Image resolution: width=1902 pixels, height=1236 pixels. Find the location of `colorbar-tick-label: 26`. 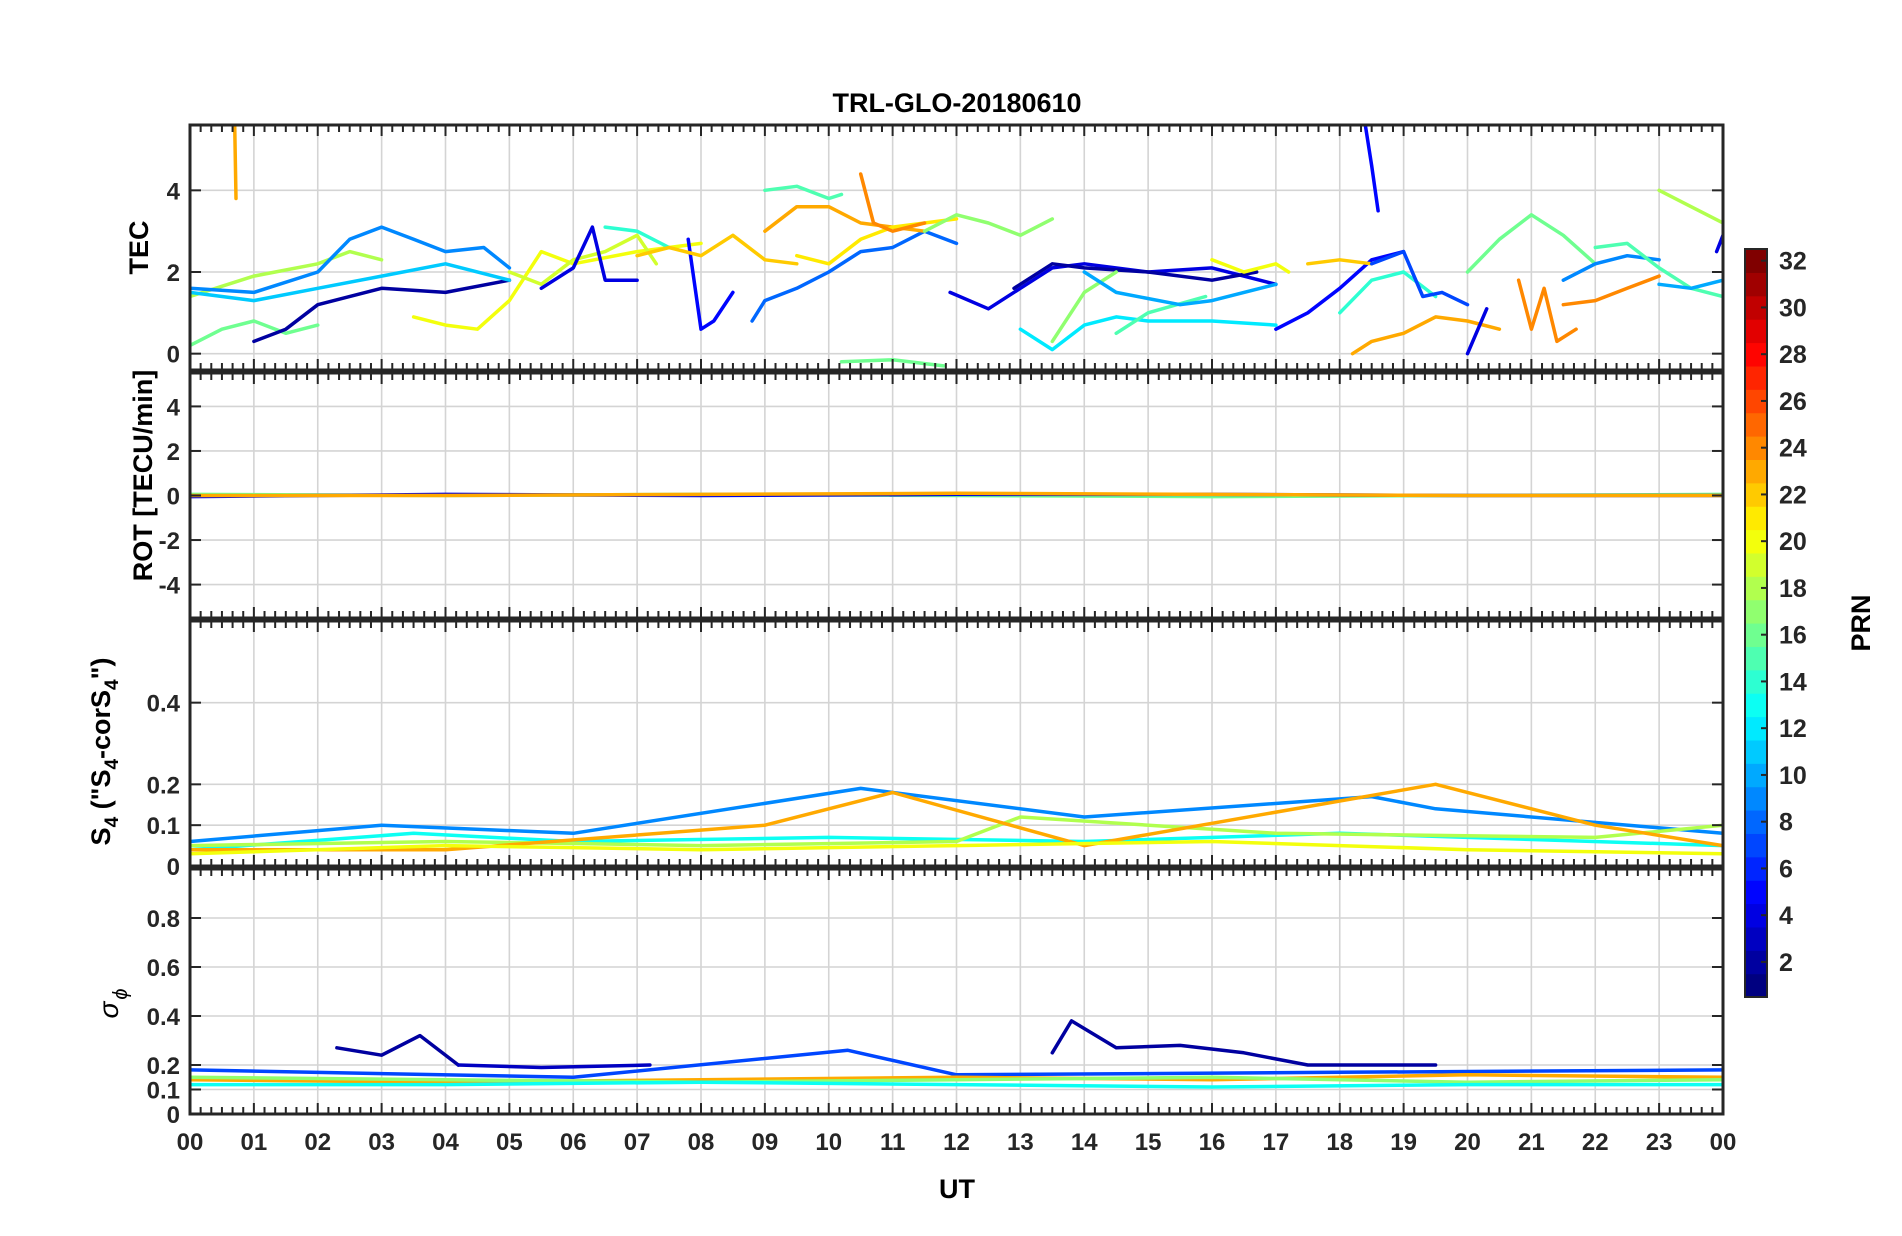

colorbar-tick-label: 26 is located at coordinates (1793, 402).